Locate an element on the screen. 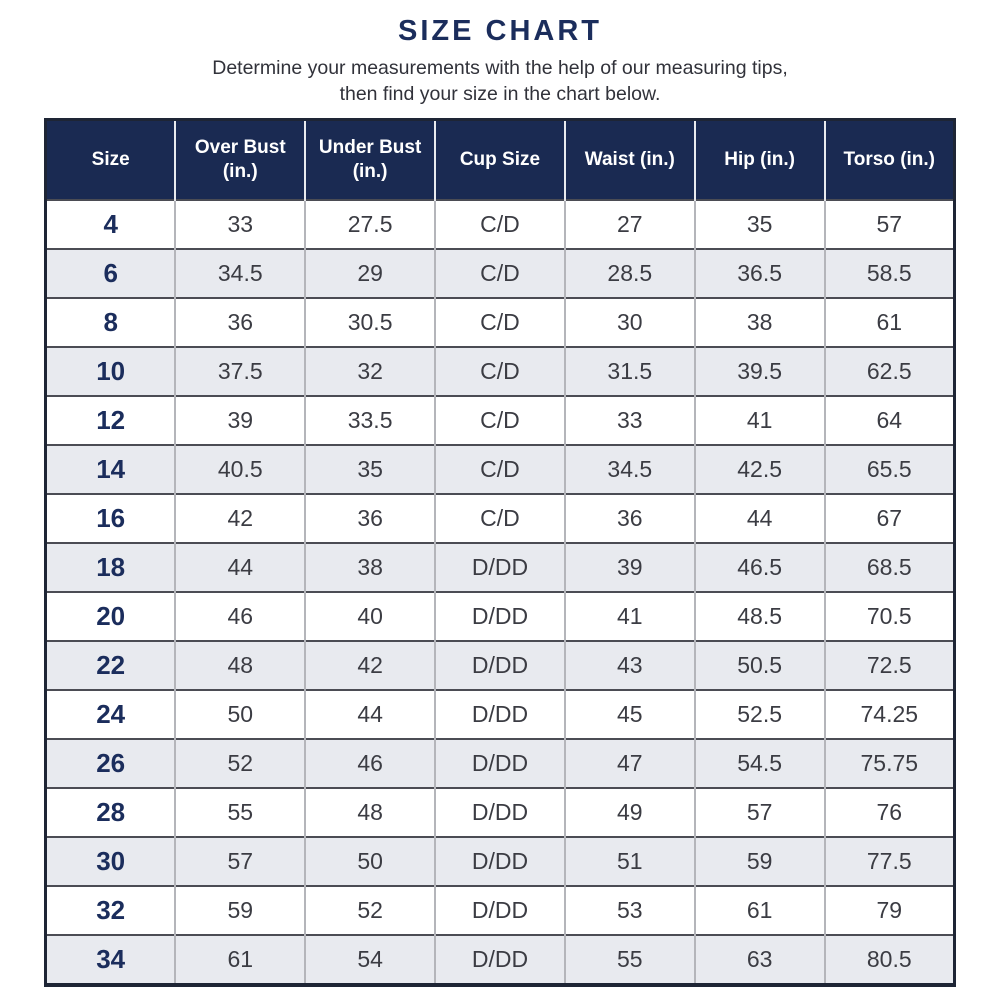  measurement-cell: 80.5 is located at coordinates (889, 959).